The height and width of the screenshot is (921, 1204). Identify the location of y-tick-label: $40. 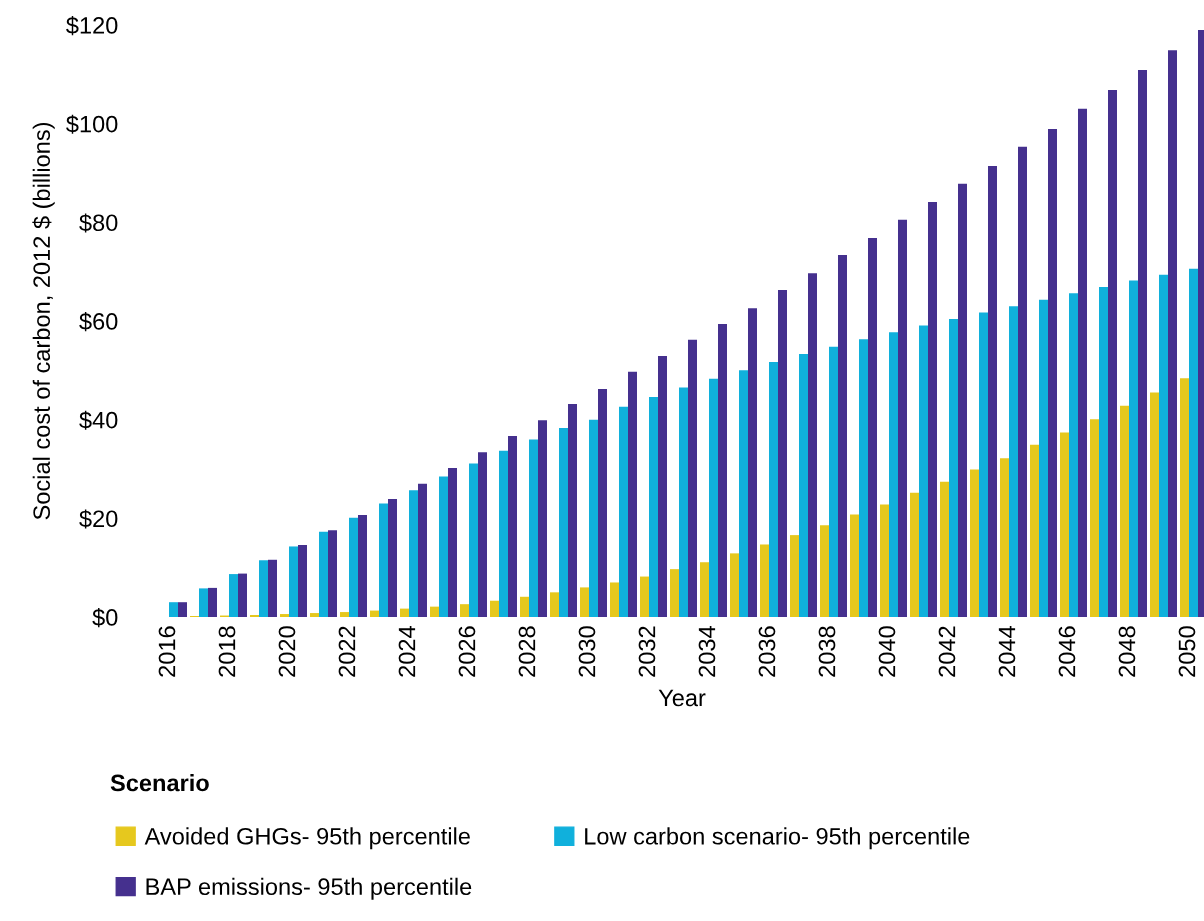
(98, 420).